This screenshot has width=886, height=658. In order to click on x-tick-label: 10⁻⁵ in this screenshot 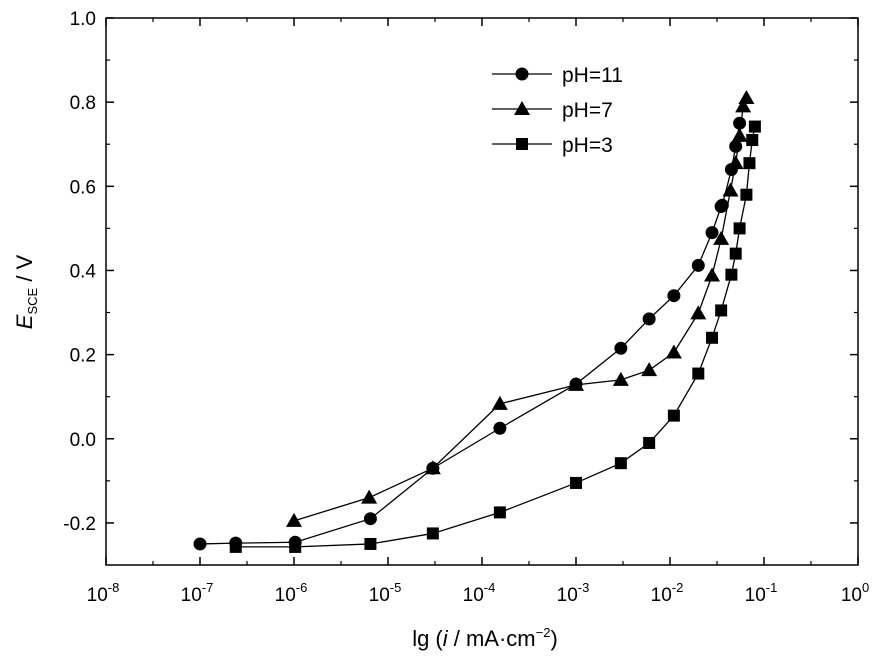, I will do `click(385, 593)`.